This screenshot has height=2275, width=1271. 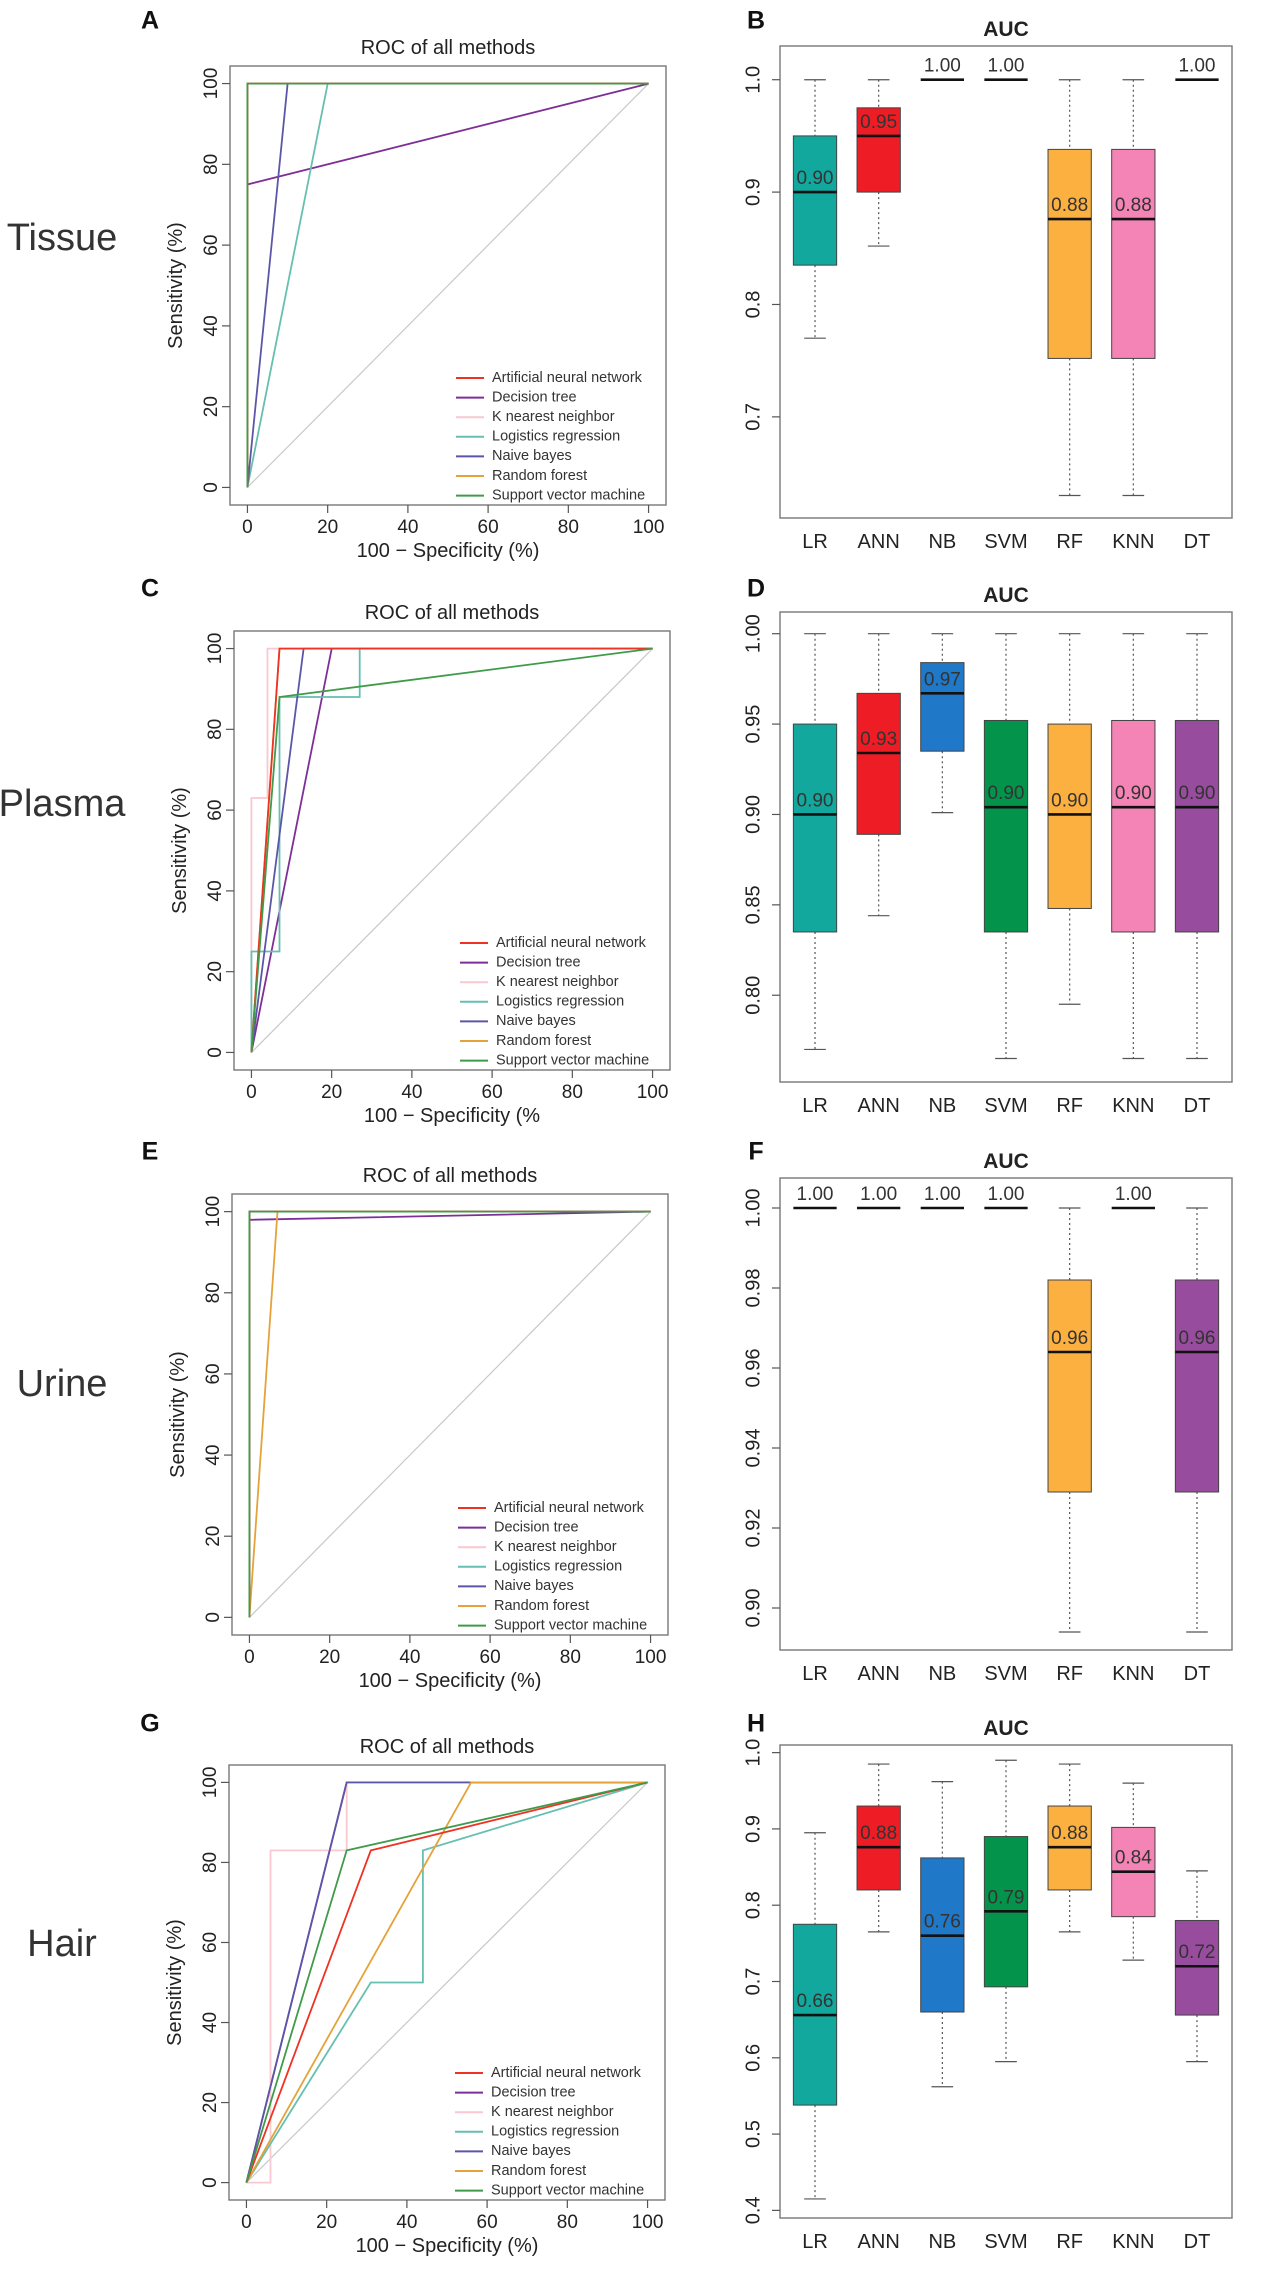 What do you see at coordinates (452, 1116) in the screenshot?
I see `roc-x-axis-label: 100 − Specificity (%` at bounding box center [452, 1116].